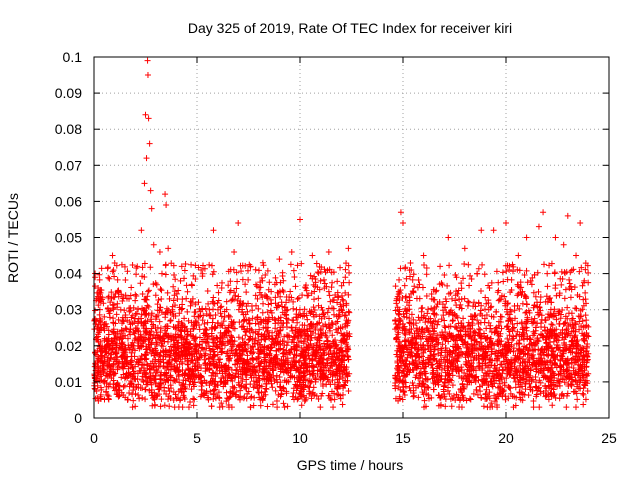  Describe the element at coordinates (68, 382) in the screenshot. I see `y-tick-label: 0.01` at that location.